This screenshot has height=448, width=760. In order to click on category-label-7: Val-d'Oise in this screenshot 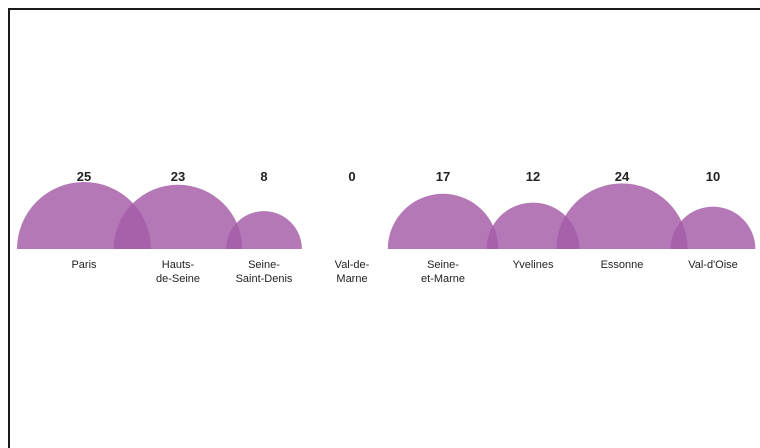, I will do `click(713, 265)`.